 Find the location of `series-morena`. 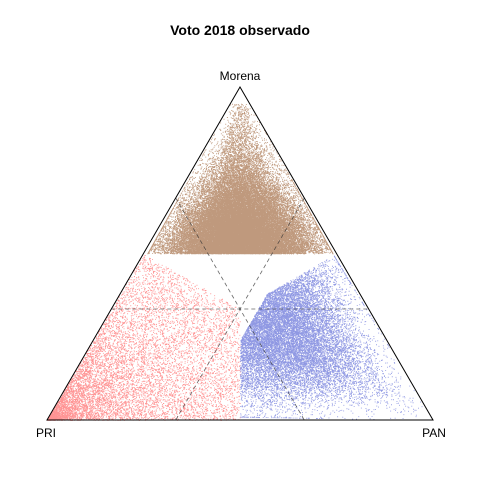

series-morena is located at coordinates (240, 179).